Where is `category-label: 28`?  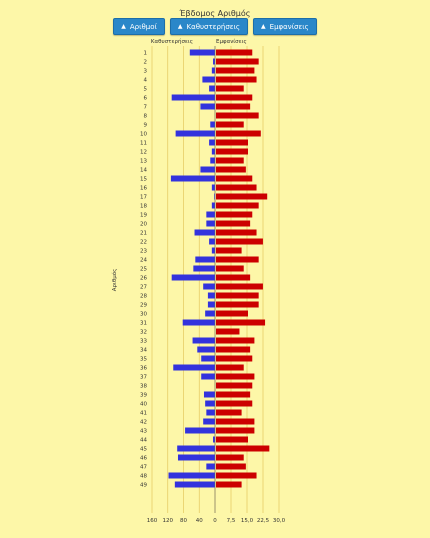
category-label: 28 is located at coordinates (143, 297).